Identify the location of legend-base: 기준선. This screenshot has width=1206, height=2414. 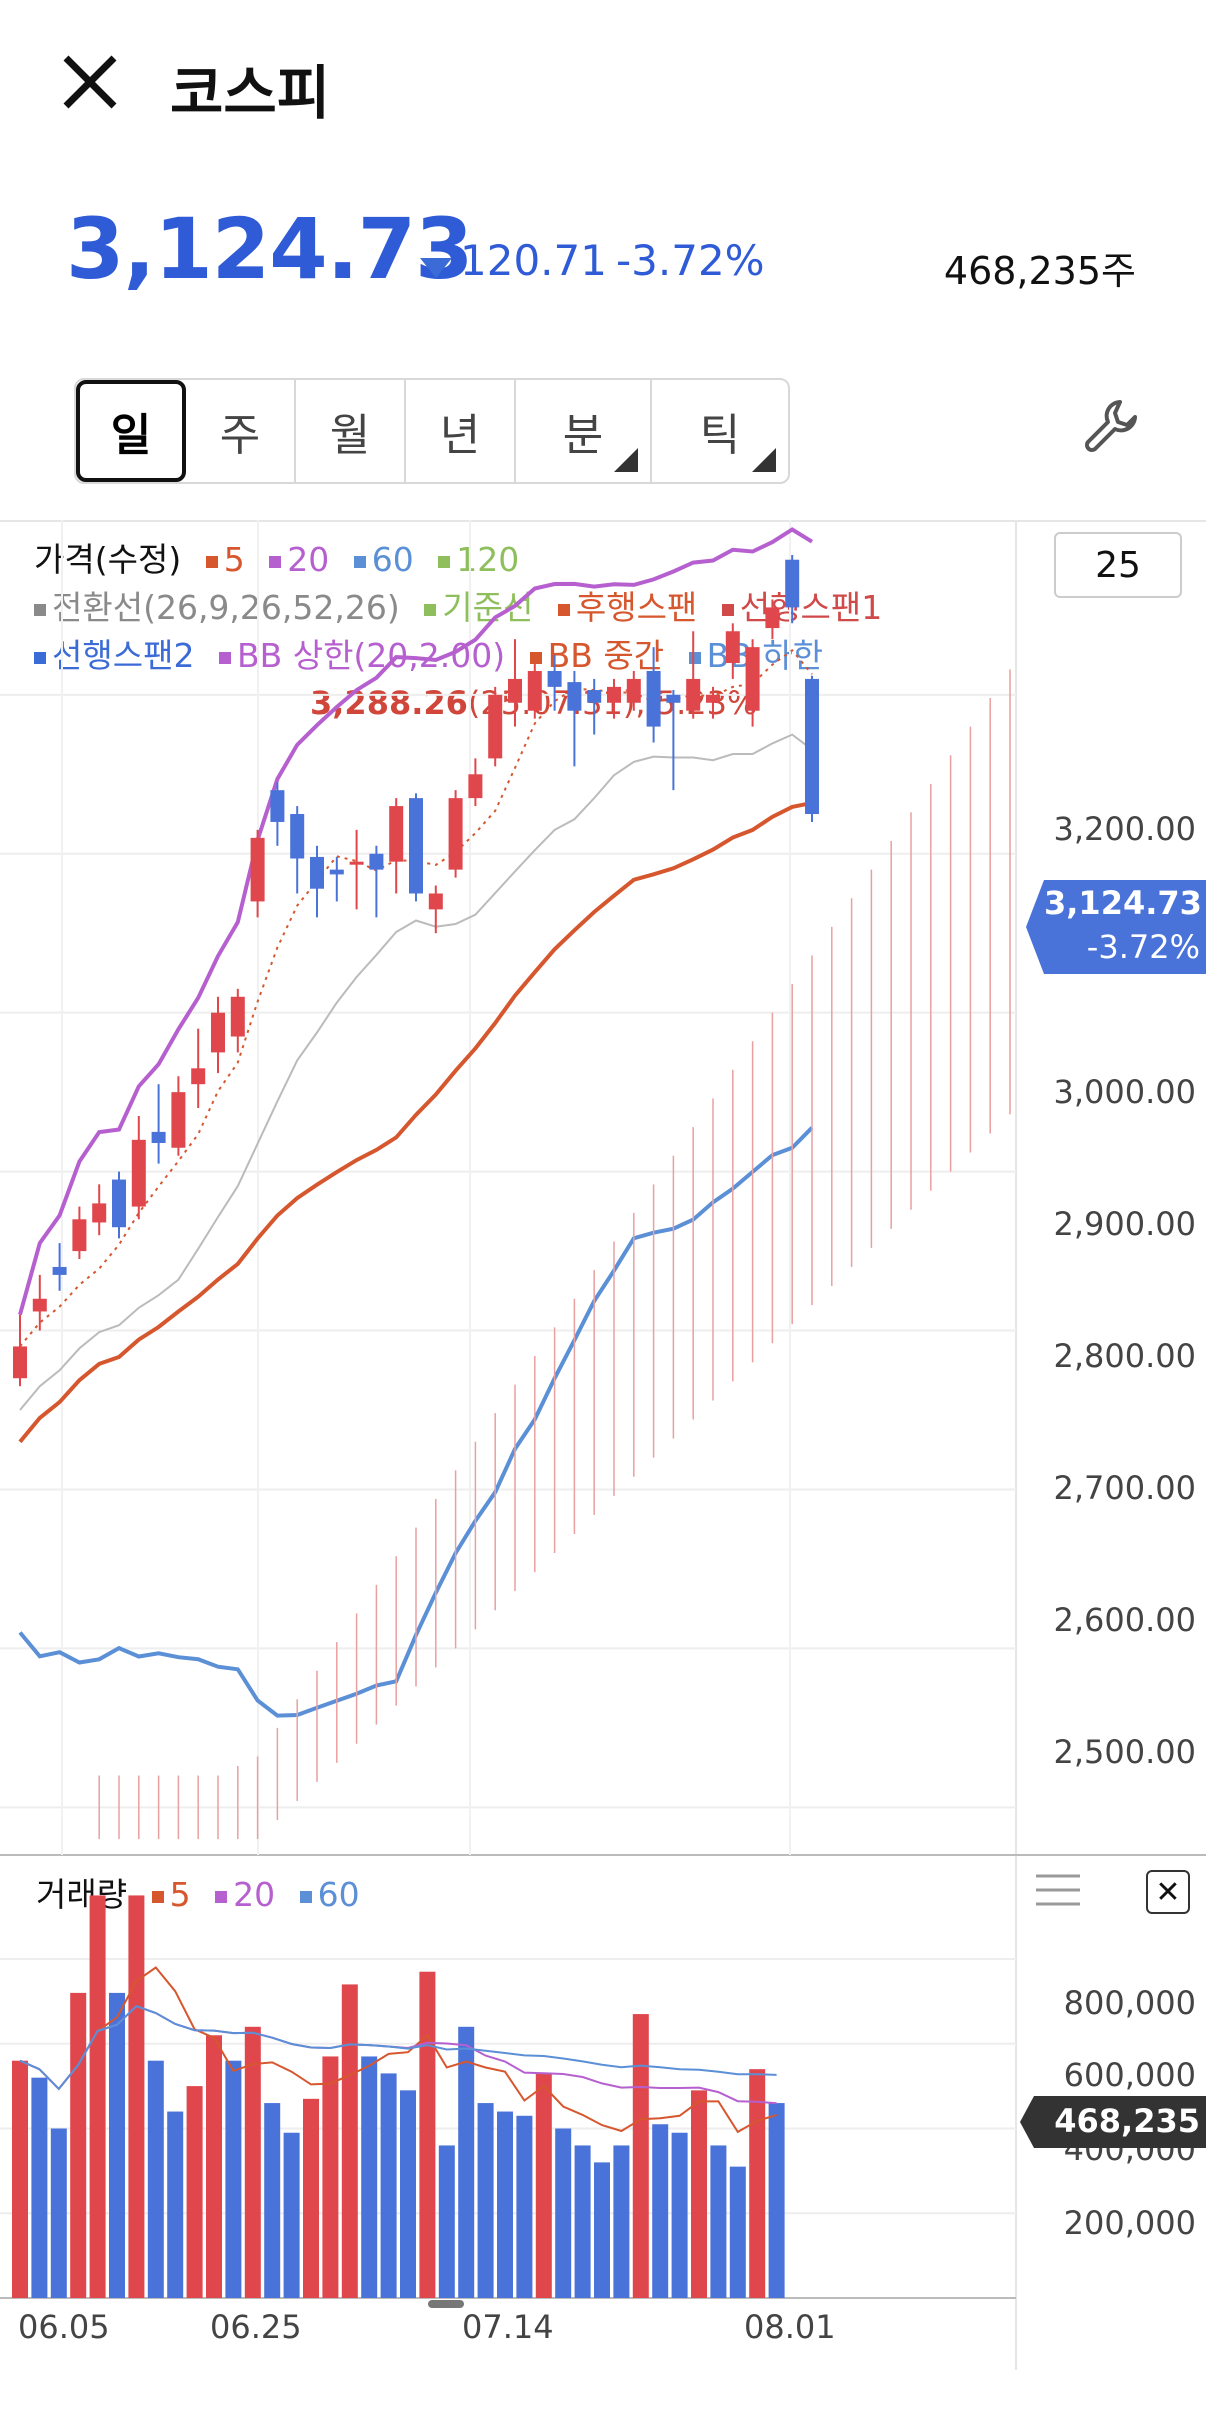
(478, 607).